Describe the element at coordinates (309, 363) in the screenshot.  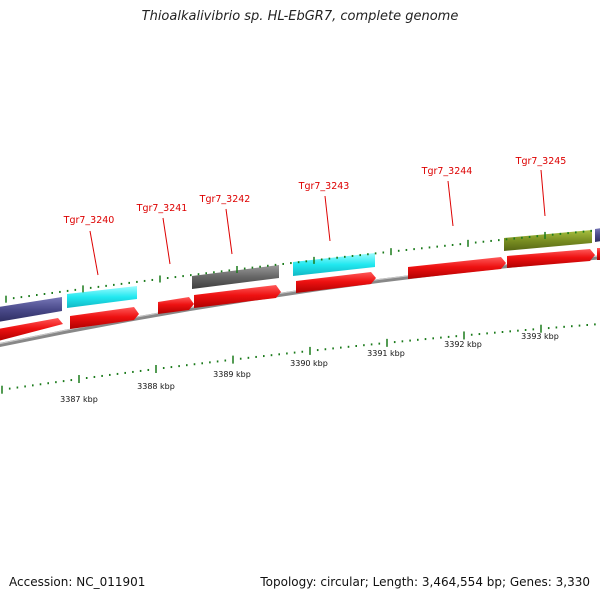
I see `scale-label-3390: 3390 kbp` at that location.